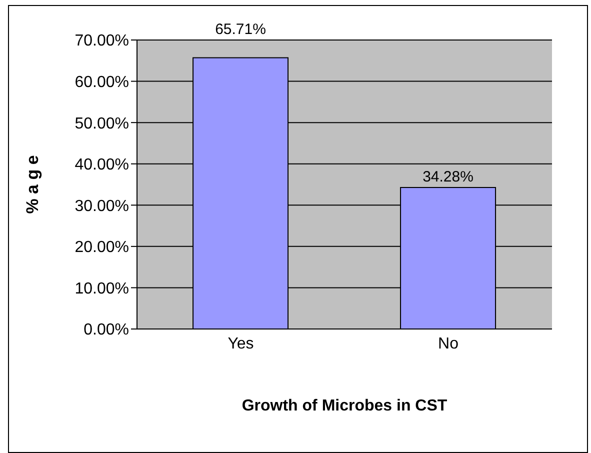  What do you see at coordinates (448, 177) in the screenshot?
I see `data-label: 34.28%` at bounding box center [448, 177].